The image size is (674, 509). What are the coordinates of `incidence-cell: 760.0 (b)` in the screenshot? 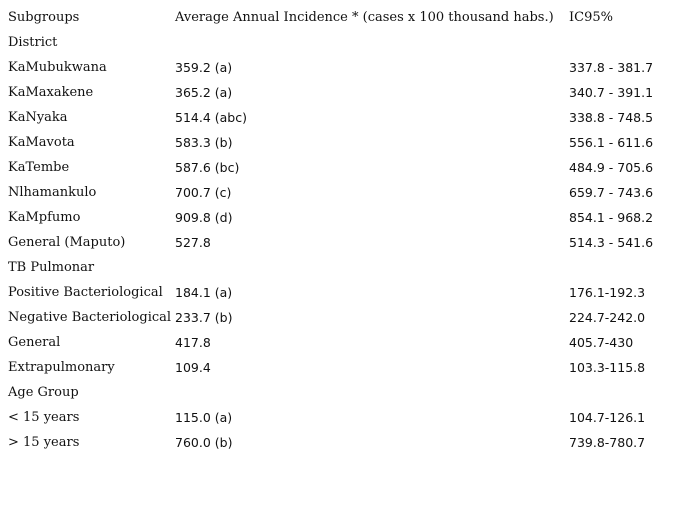 It's located at (204, 442).